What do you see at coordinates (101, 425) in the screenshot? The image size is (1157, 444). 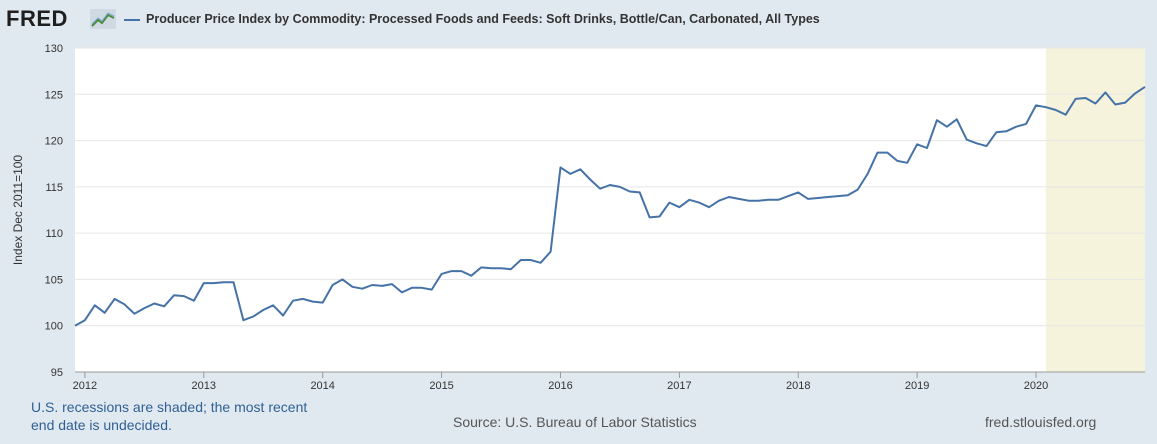 I see `recession-note-line2: end date is undecided.` at bounding box center [101, 425].